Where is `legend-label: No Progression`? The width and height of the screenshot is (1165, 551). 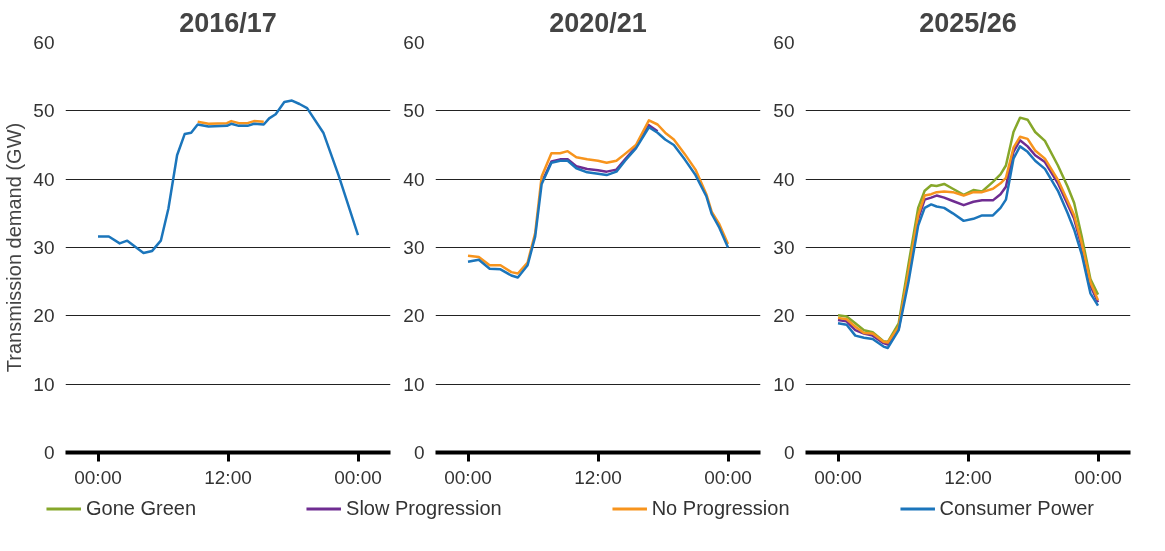 legend-label: No Progression is located at coordinates (720, 508).